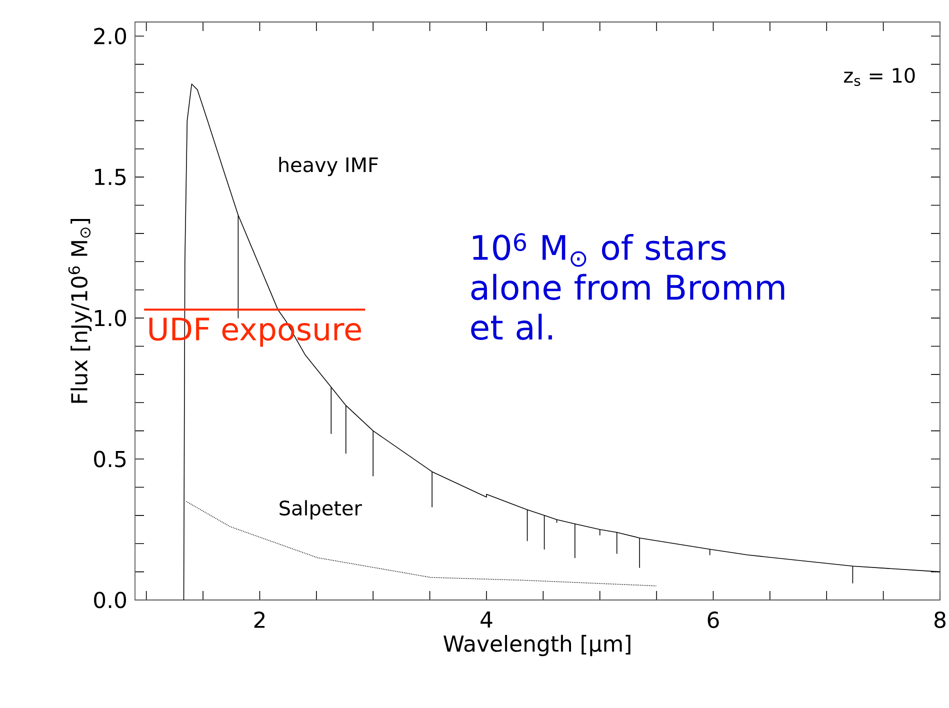  I want to click on x-tick-label: 6, so click(713, 620).